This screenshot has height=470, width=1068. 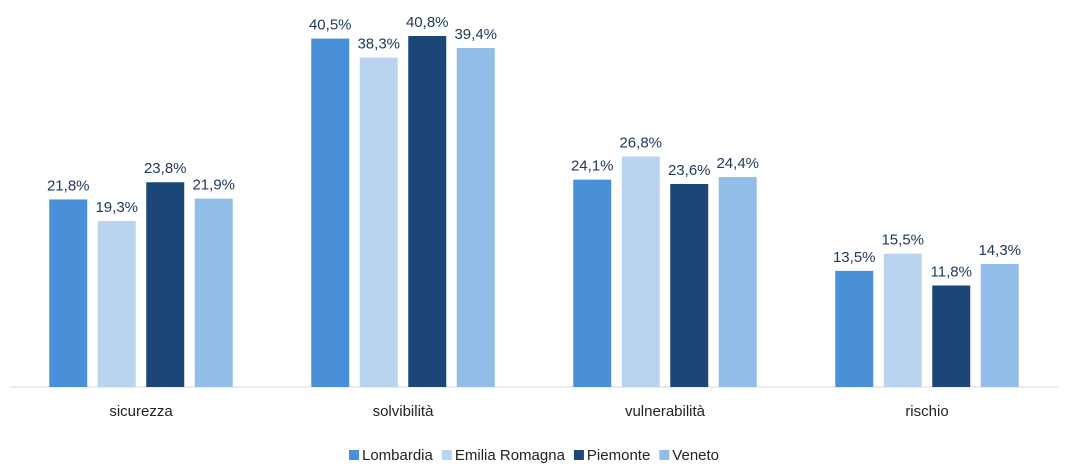 What do you see at coordinates (592, 166) in the screenshot?
I see `data-label: 24,1%` at bounding box center [592, 166].